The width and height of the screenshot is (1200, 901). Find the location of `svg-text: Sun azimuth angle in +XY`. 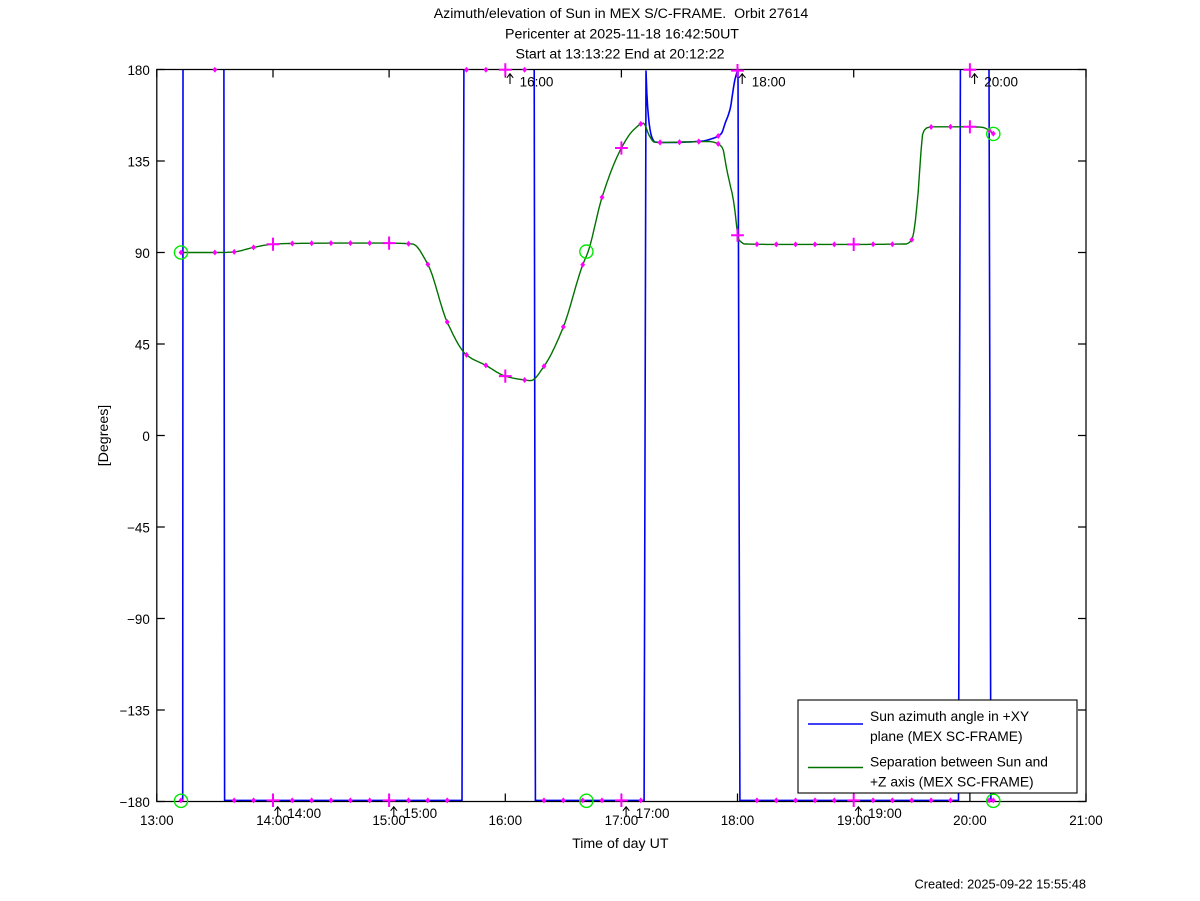

svg-text: Sun azimuth angle in +XY is located at coordinates (949, 716).